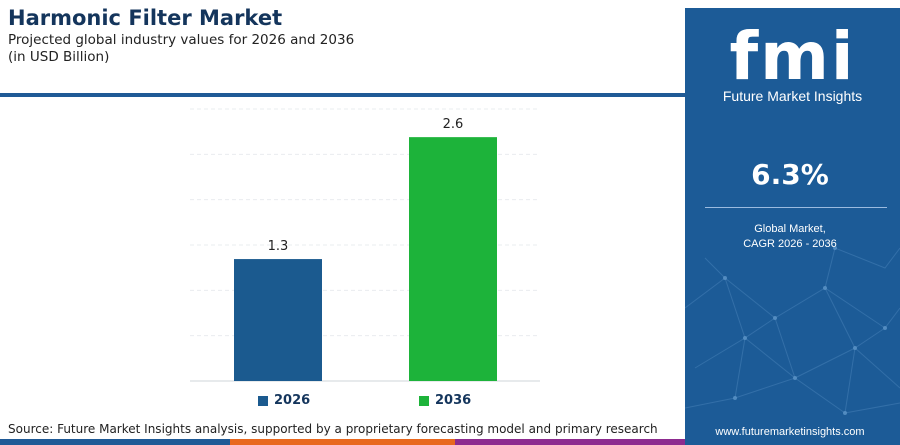  I want to click on bar-2026, so click(278, 320).